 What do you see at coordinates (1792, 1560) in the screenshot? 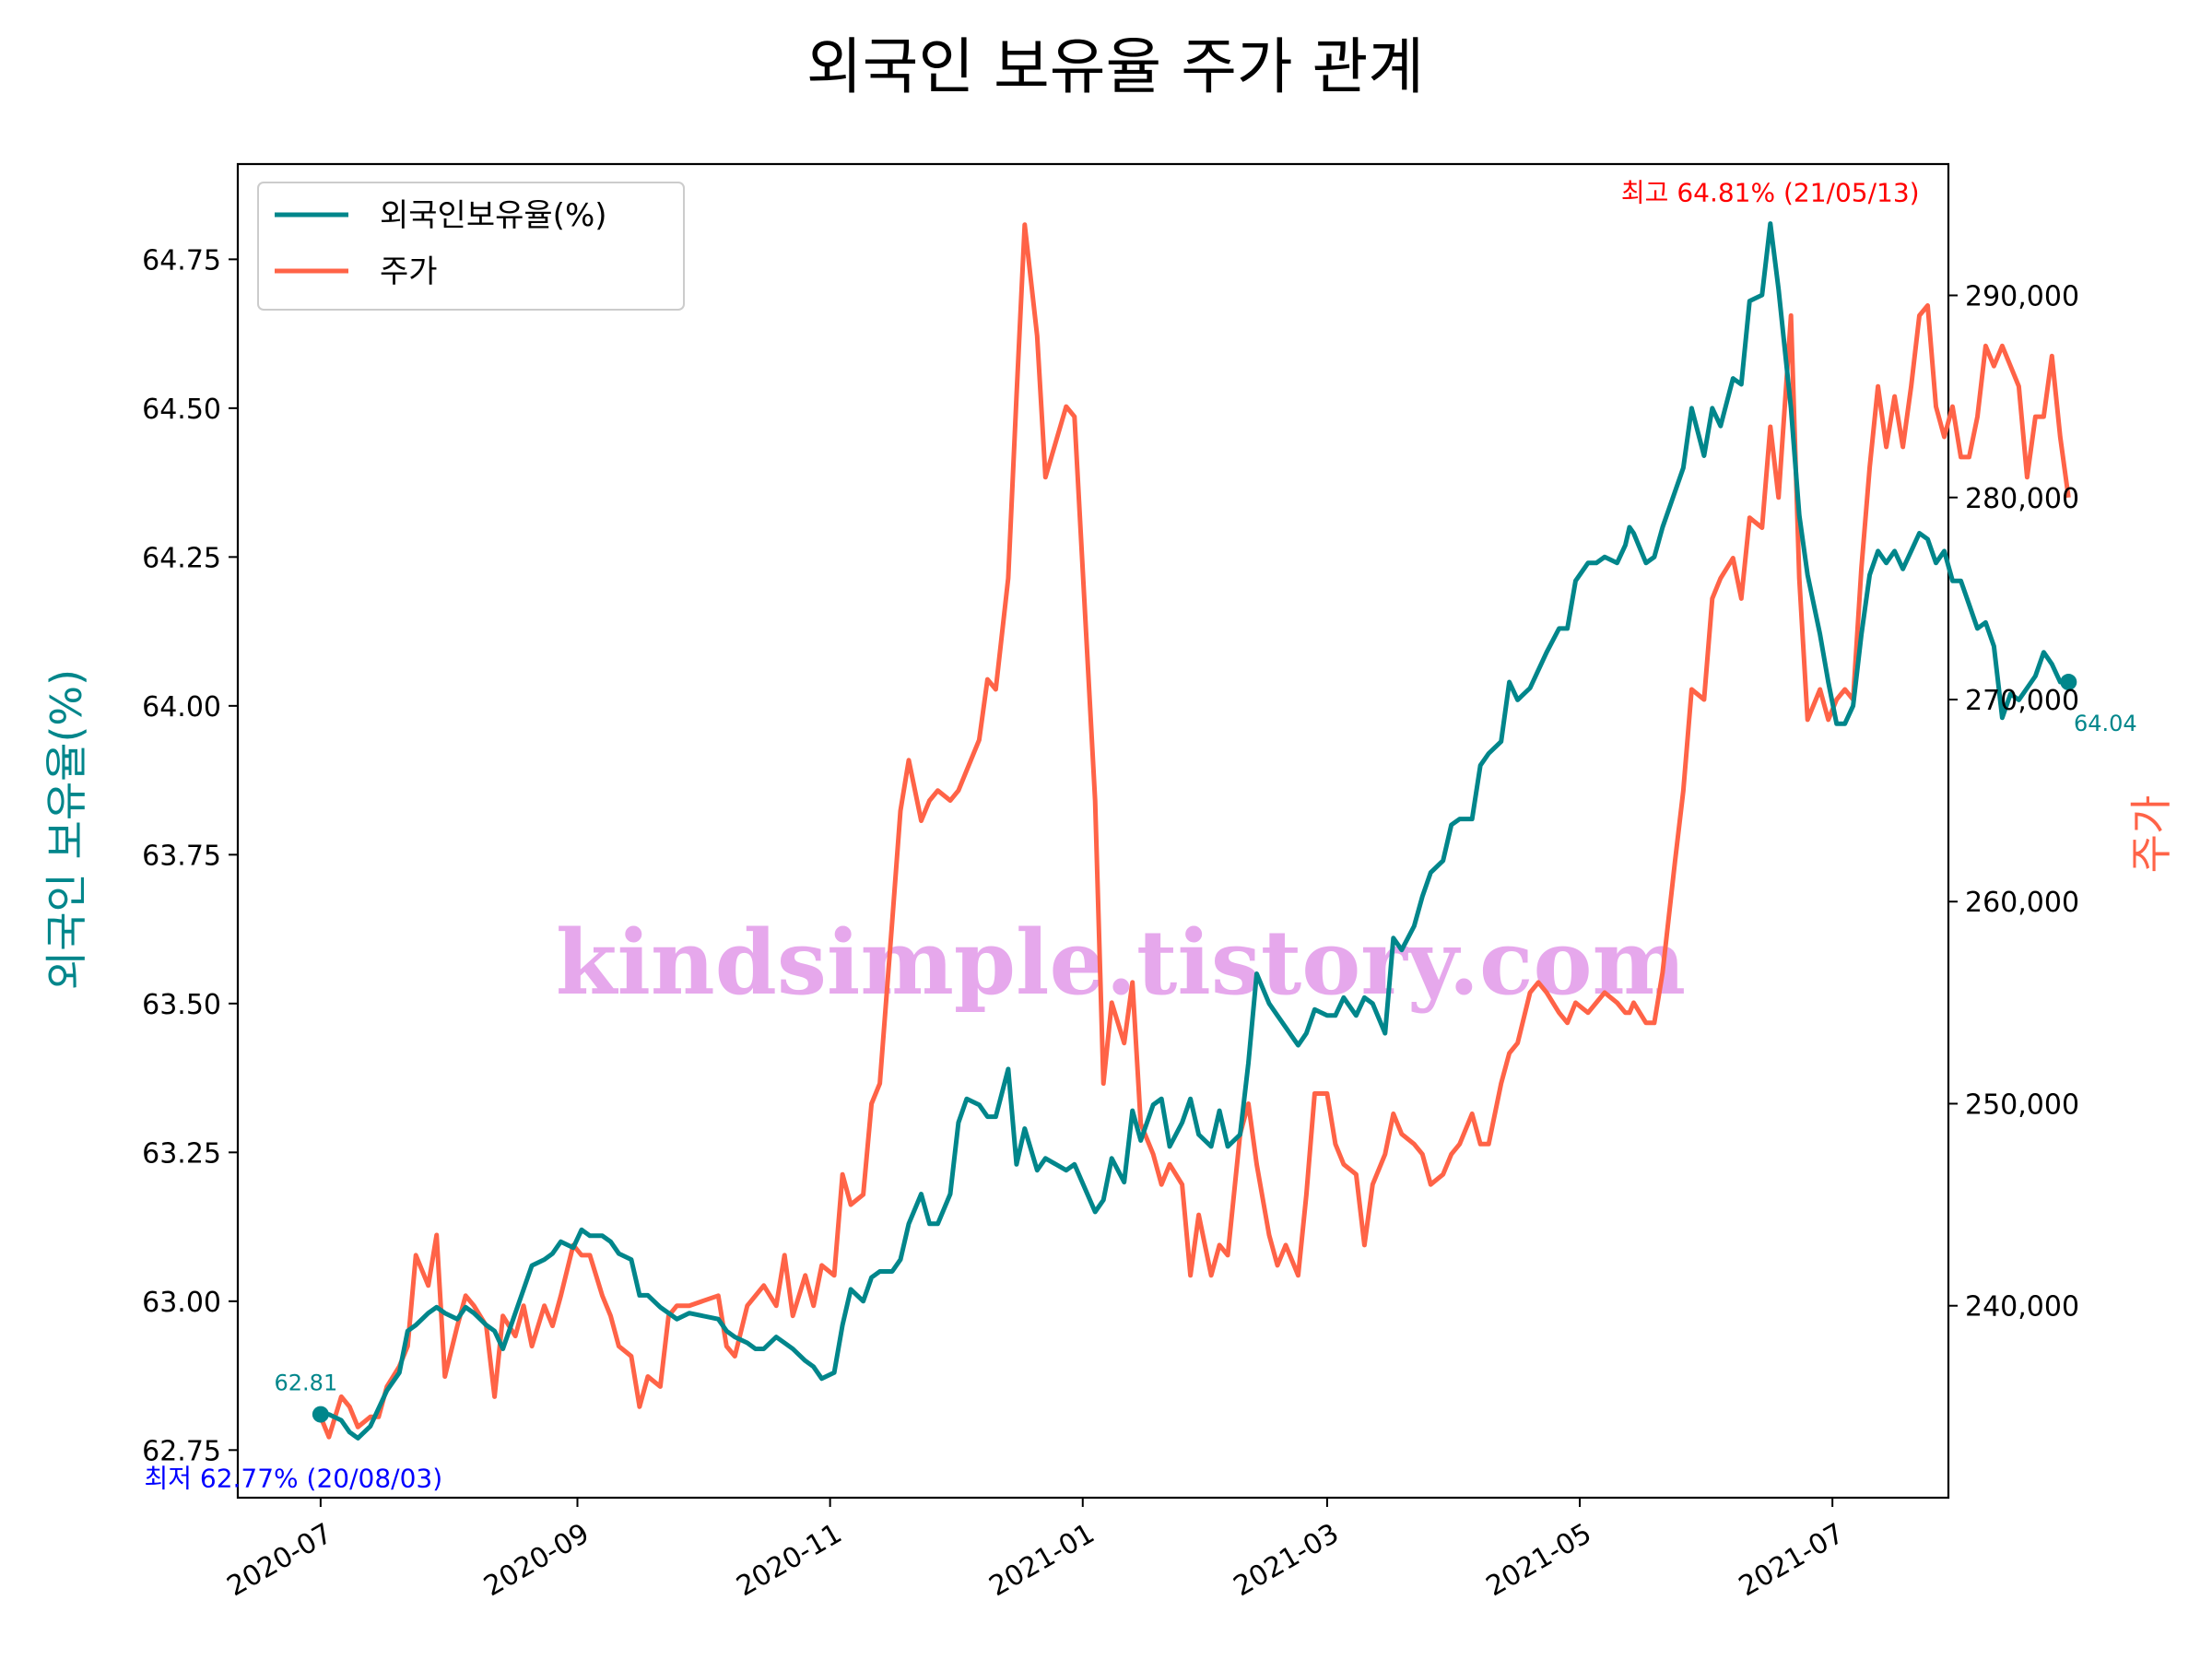
I see `x-tick-label: 2021-07` at bounding box center [1792, 1560].